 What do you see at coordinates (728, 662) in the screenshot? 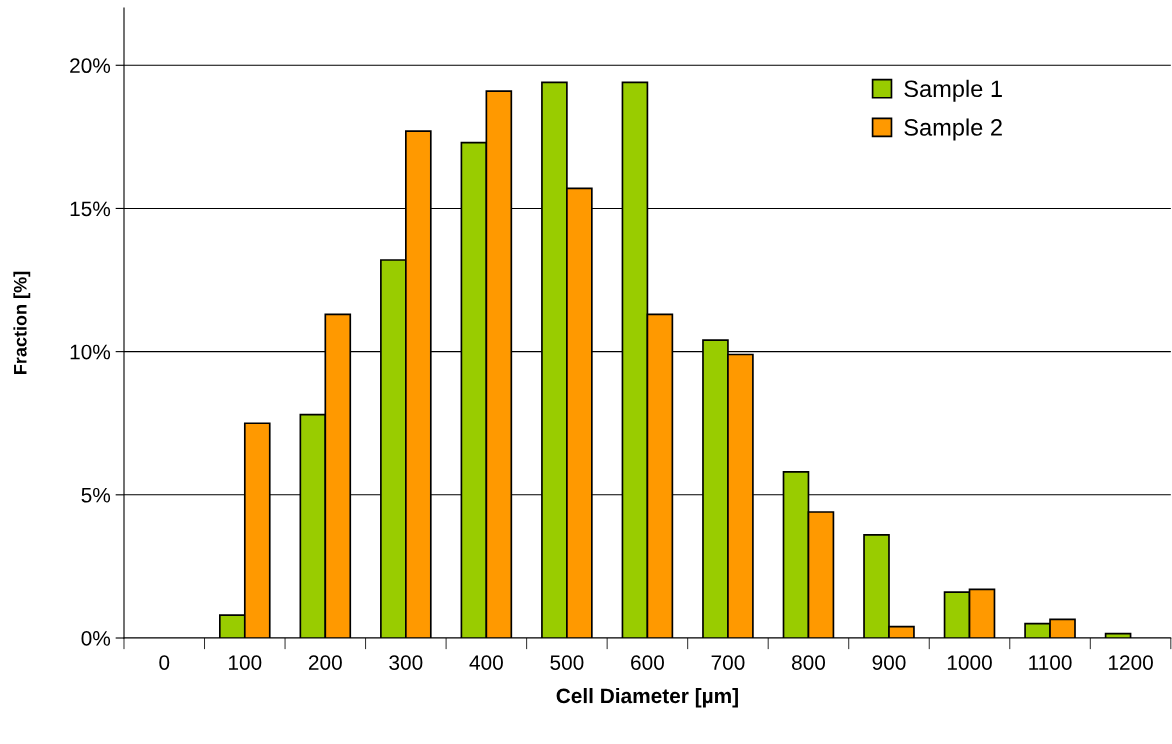
I see `x-tick-label: 700` at bounding box center [728, 662].